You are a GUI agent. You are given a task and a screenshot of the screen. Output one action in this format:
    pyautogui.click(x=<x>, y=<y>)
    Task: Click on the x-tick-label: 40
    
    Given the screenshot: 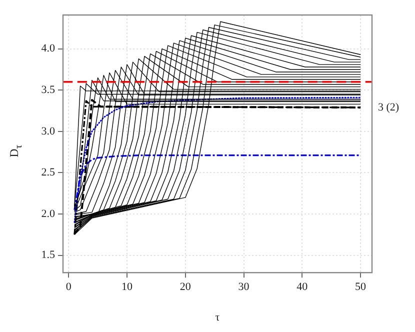 What is the action you would take?
    pyautogui.click(x=302, y=287)
    